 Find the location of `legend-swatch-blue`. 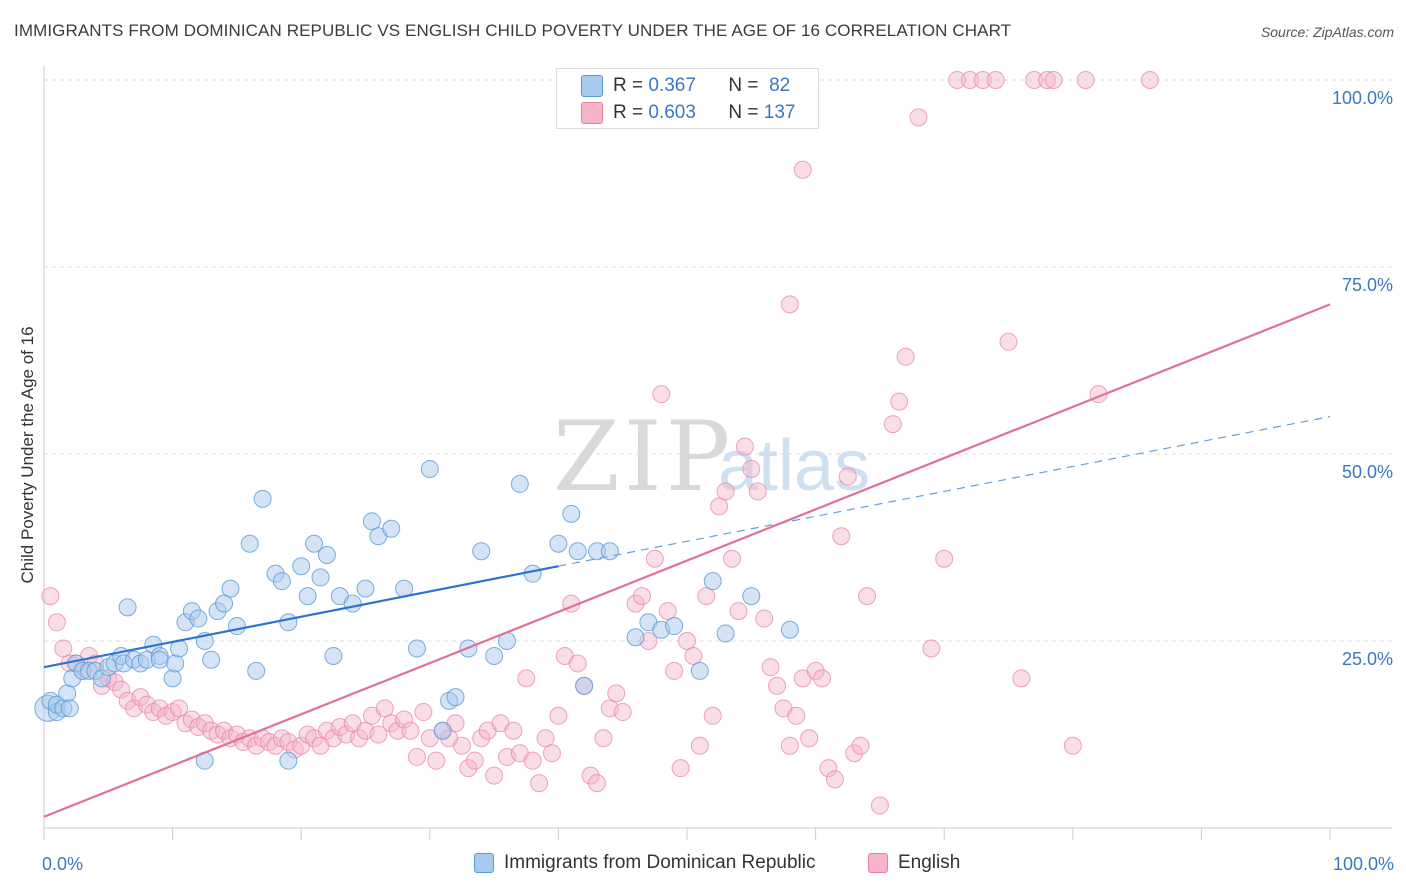

legend-swatch-blue is located at coordinates (484, 863).